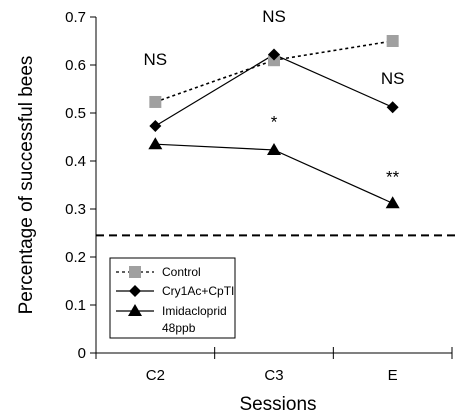  Describe the element at coordinates (179, 328) in the screenshot. I see `legend-label: 48ppb` at that location.